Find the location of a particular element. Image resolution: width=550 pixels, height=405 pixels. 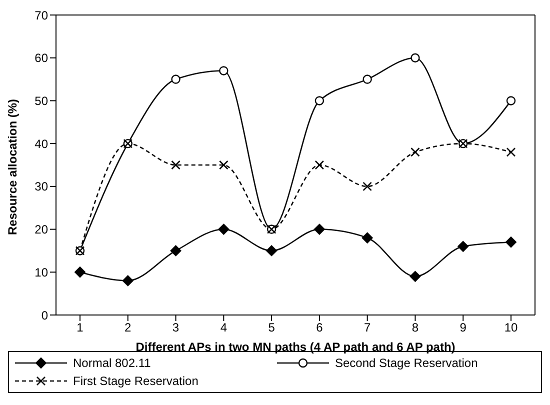

y-tick-label: 10 is located at coordinates (41, 272).